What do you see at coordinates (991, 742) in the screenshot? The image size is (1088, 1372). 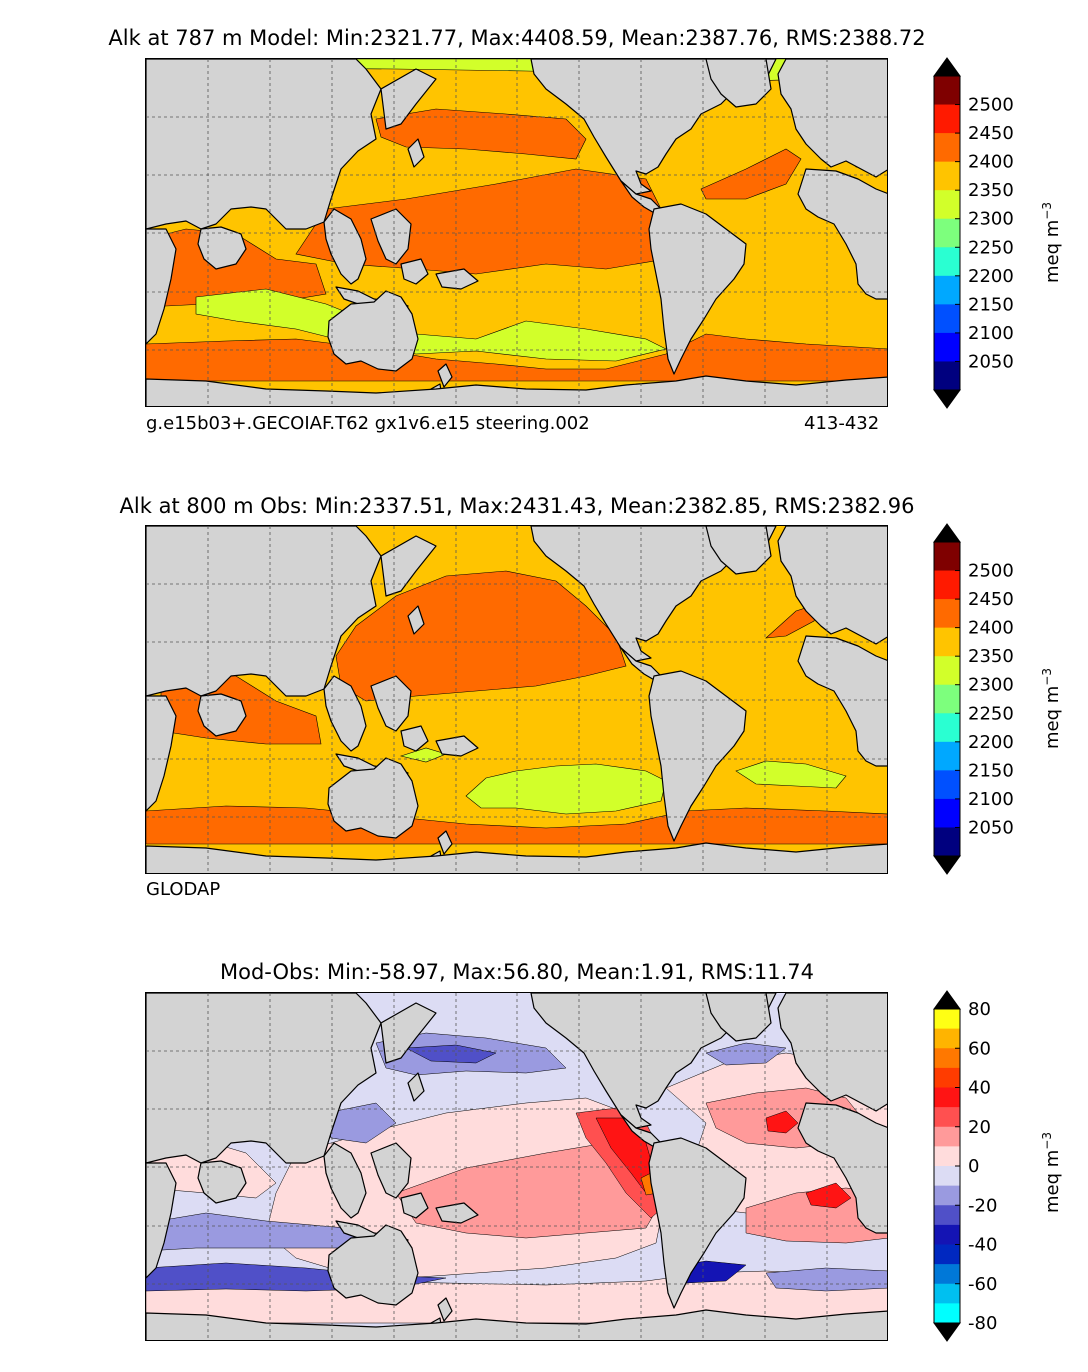 I see `panel2-colorbar-label: 2200` at bounding box center [991, 742].